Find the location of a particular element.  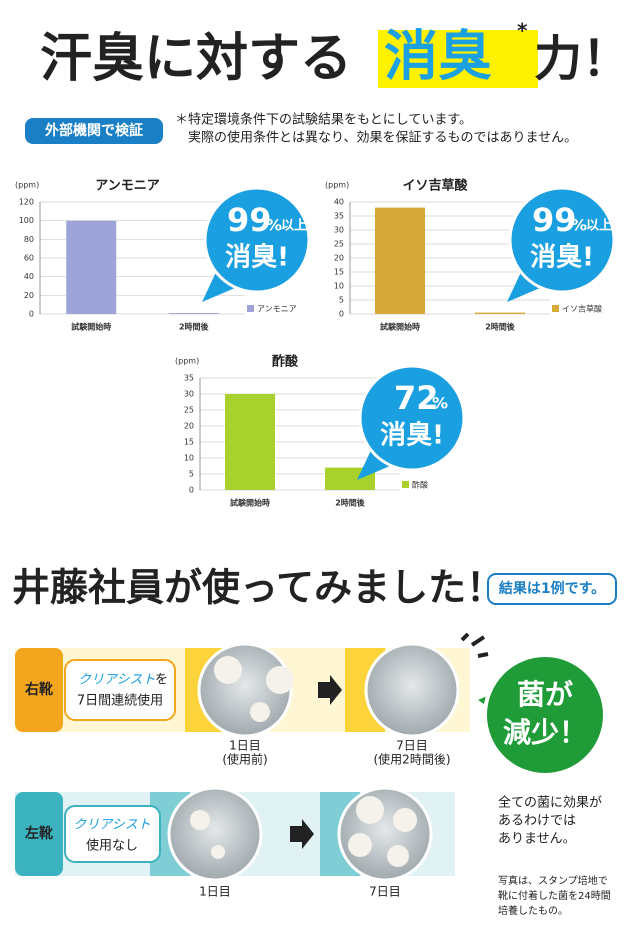

photo is located at coordinates (412, 690).